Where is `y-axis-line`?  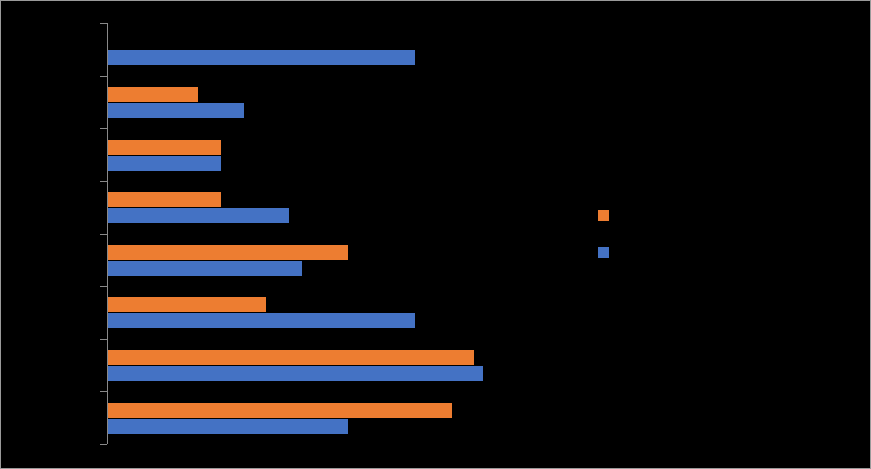 y-axis-line is located at coordinates (107, 233).